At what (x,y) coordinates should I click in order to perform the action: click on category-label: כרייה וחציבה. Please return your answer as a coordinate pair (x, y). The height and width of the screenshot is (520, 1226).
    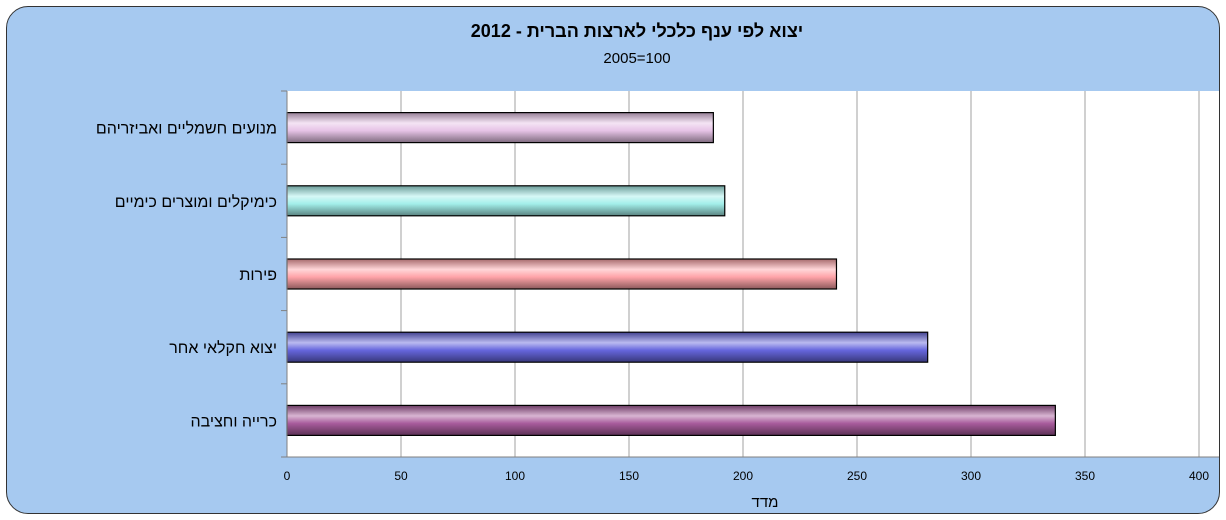
    Looking at the image, I should click on (234, 421).